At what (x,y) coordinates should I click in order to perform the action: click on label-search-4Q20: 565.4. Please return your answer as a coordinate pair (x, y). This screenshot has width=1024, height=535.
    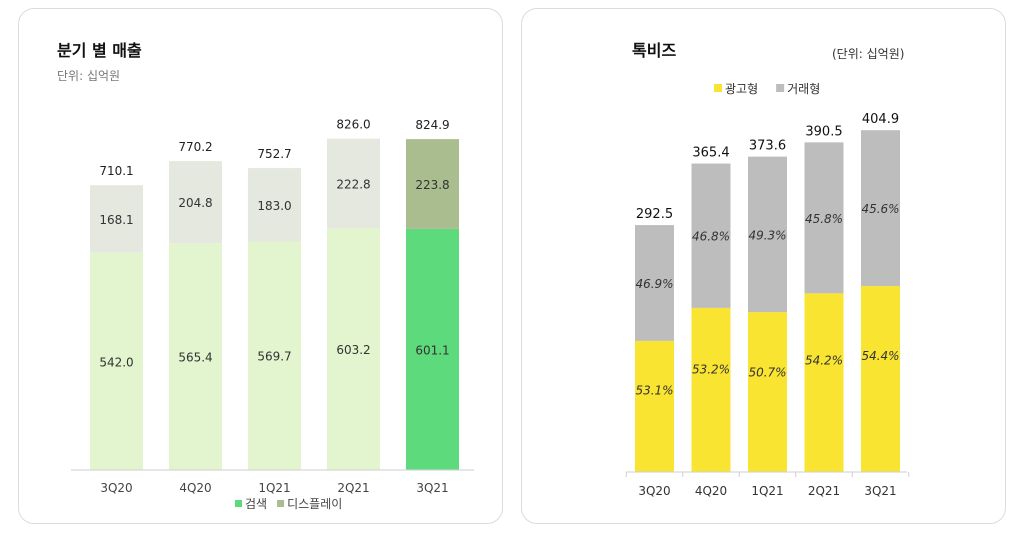
    Looking at the image, I should click on (195, 358).